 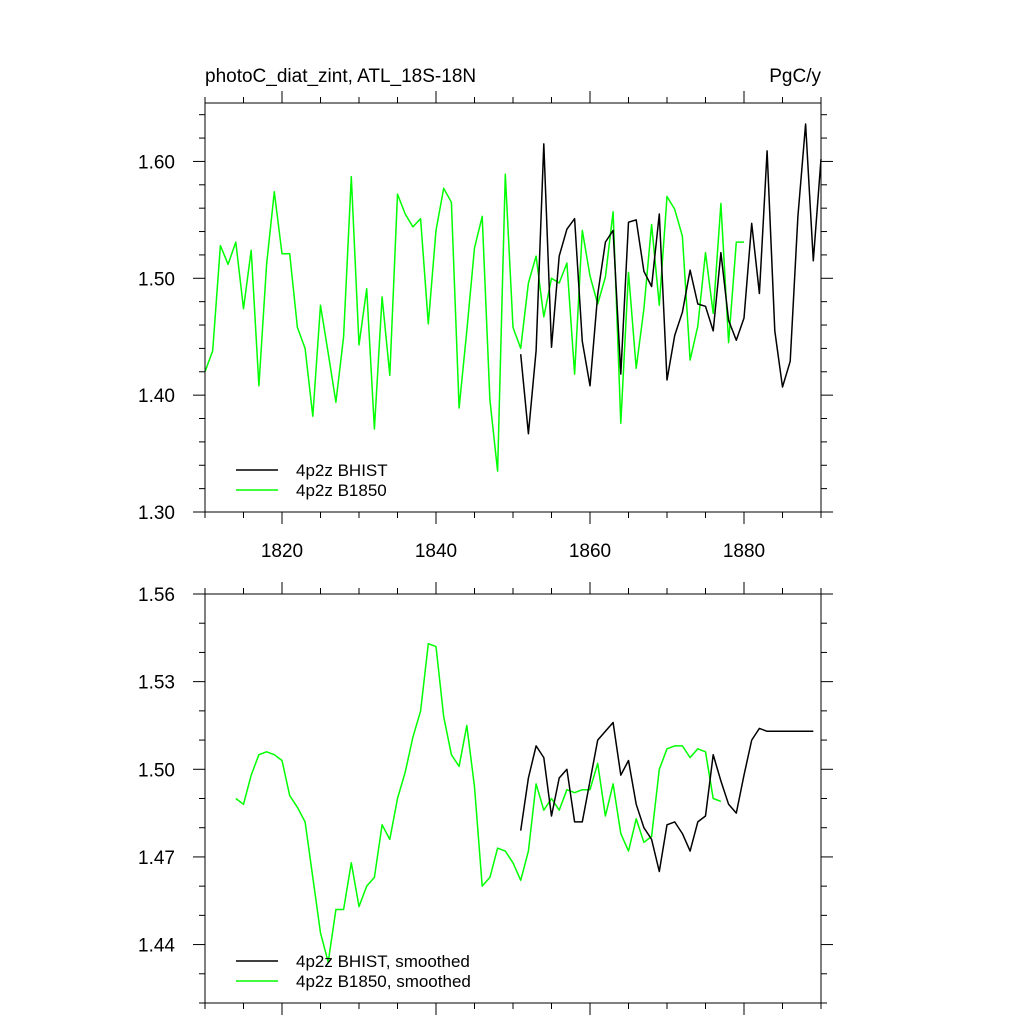 I want to click on y-tick-label: 1.40, so click(x=156, y=396).